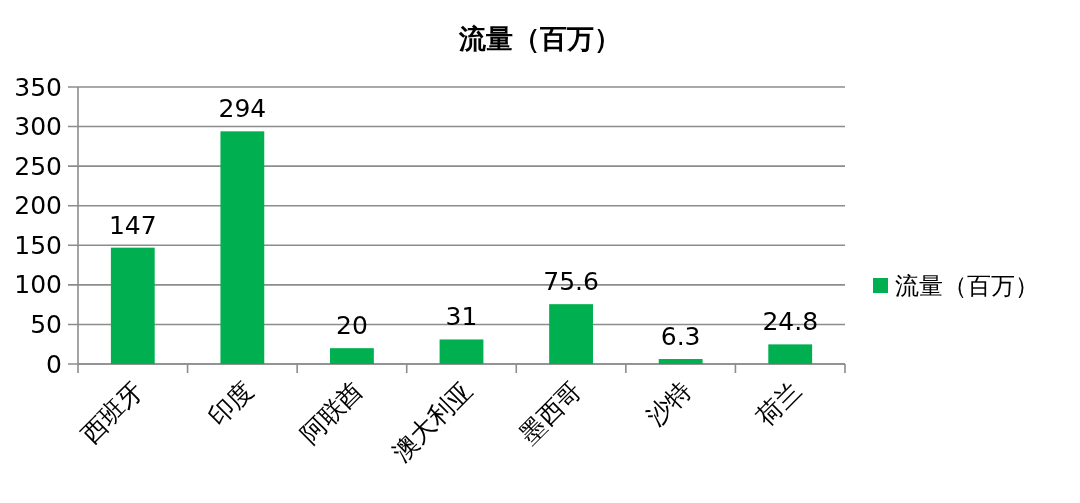 The image size is (1080, 503). Describe the element at coordinates (352, 326) in the screenshot. I see `data-label: 20` at that location.